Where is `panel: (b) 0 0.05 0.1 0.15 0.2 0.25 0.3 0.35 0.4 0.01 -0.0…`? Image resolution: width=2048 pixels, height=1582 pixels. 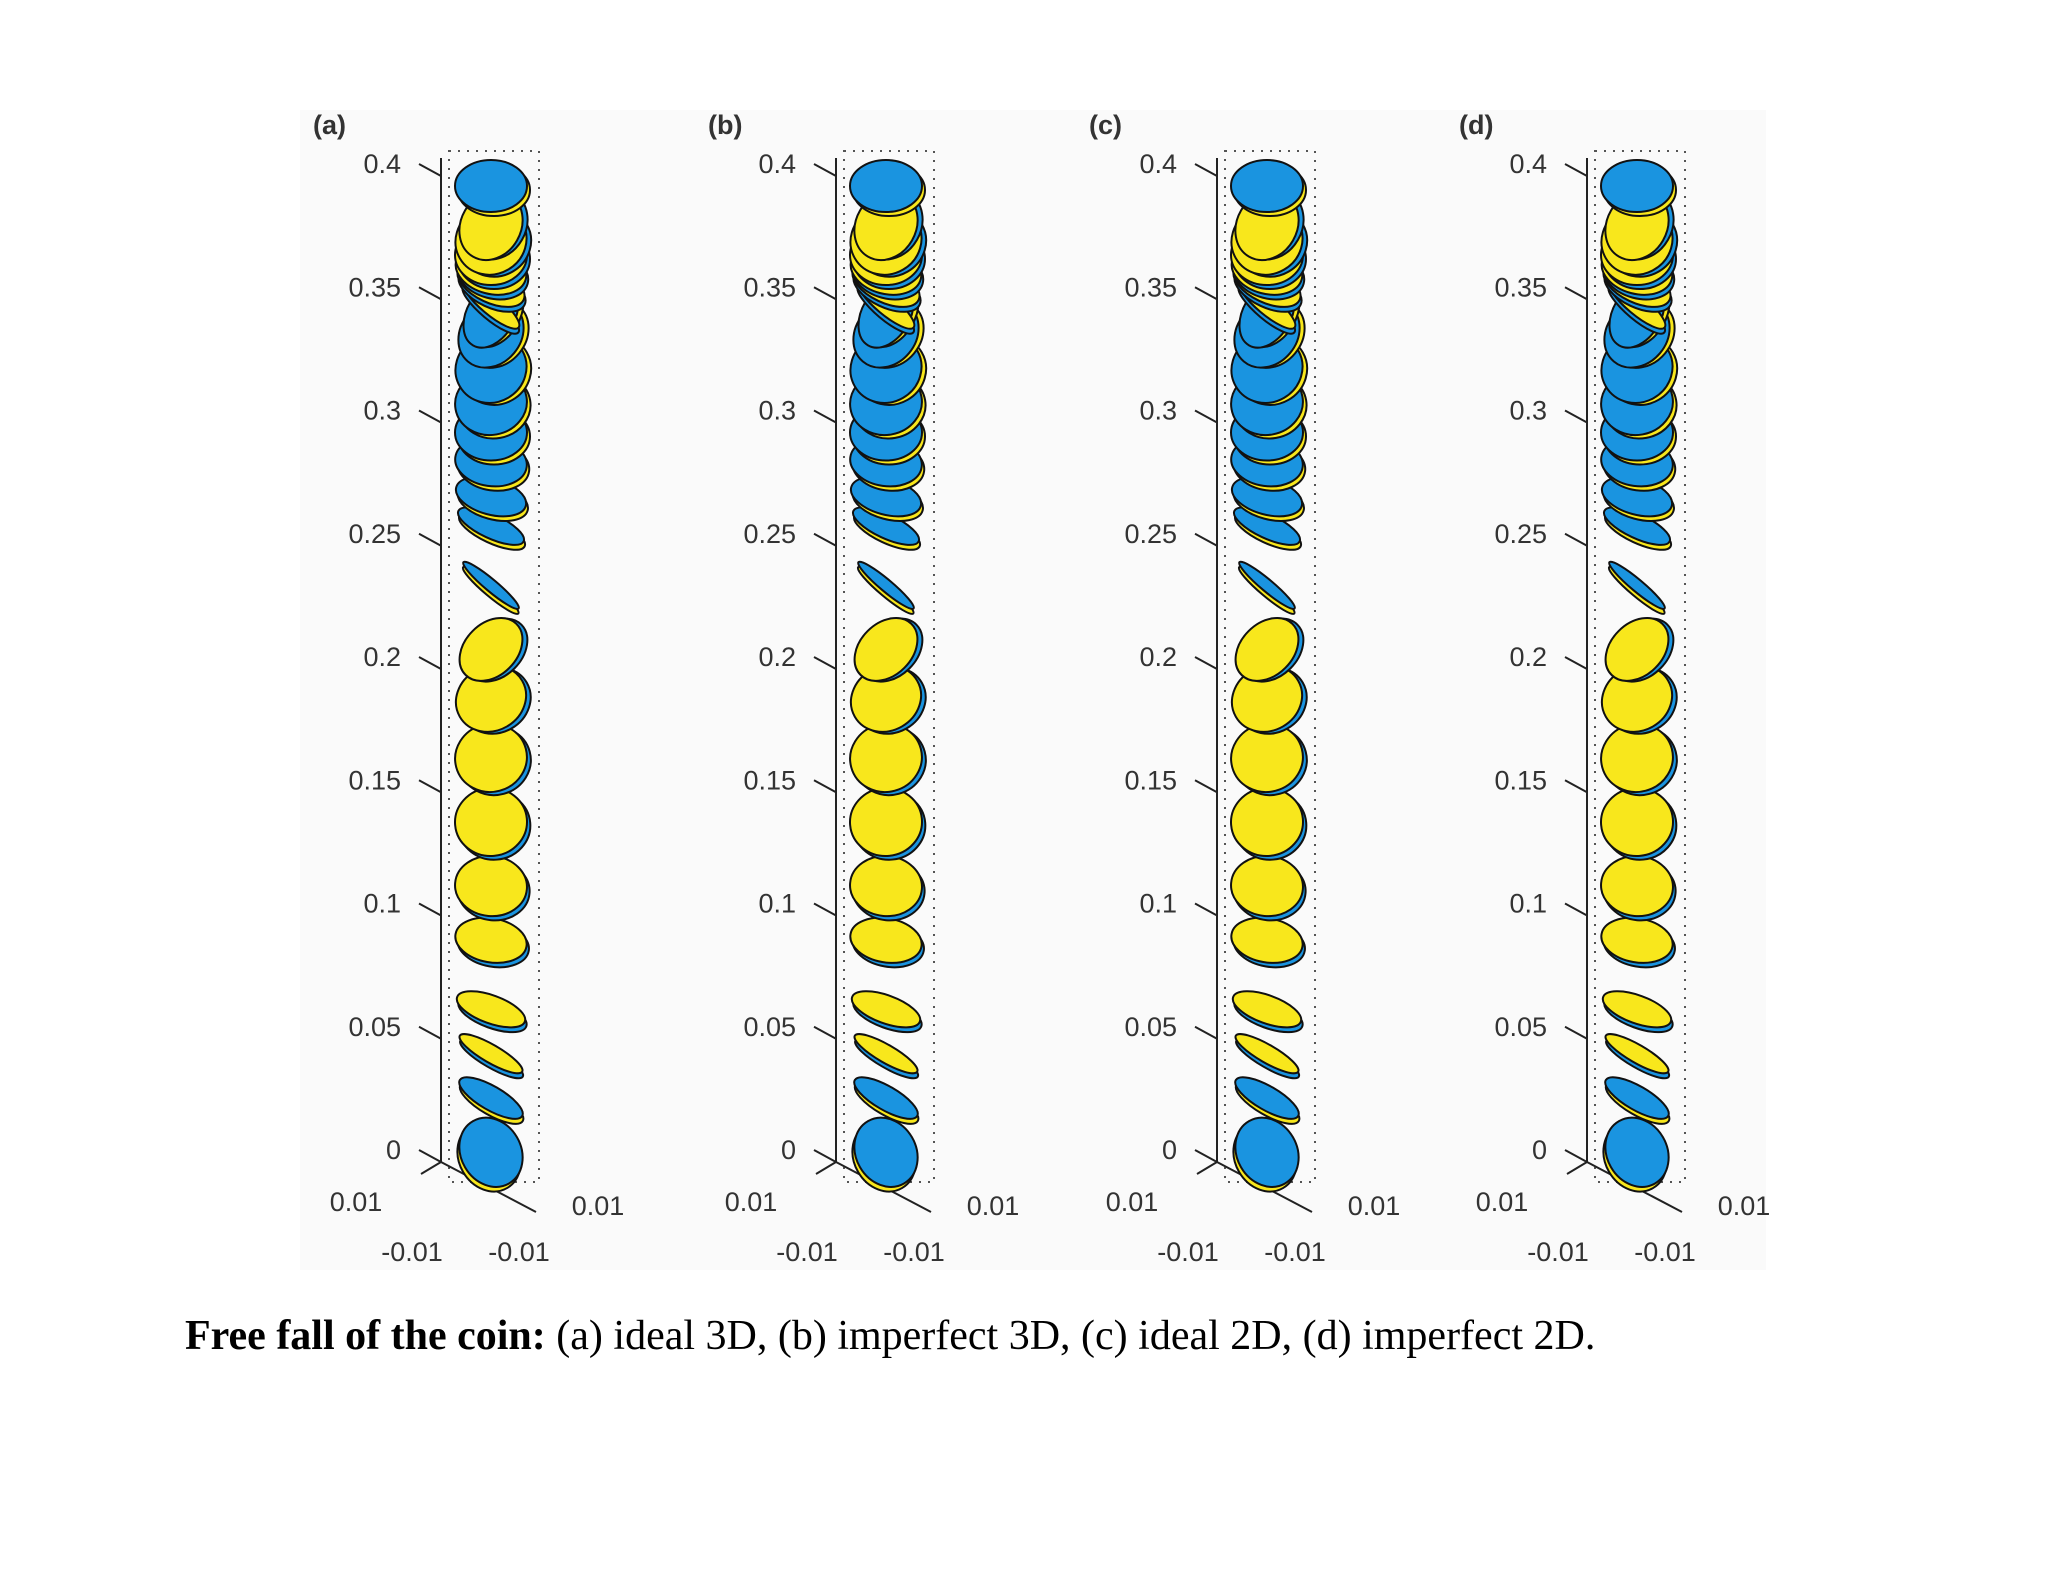
panel: (b) 0 0.05 0.1 0.15 0.2 0.25 0.3 0.35 0.4 0.01 -0.0… is located at coordinates (863, 688).